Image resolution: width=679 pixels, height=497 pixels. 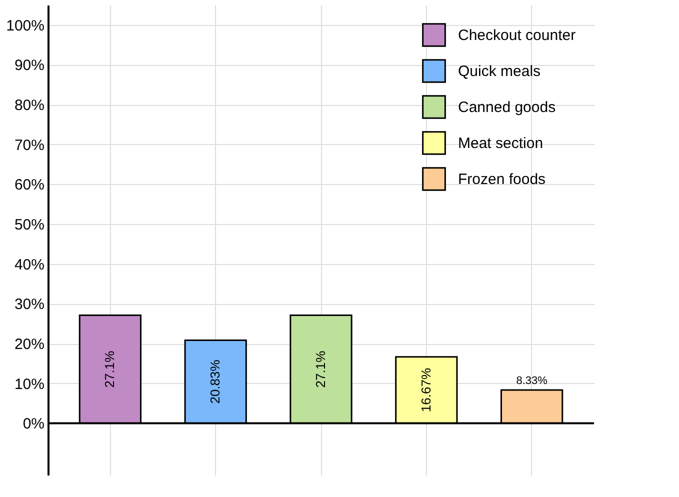 I want to click on legend-label: Frozen foods, so click(x=502, y=179).